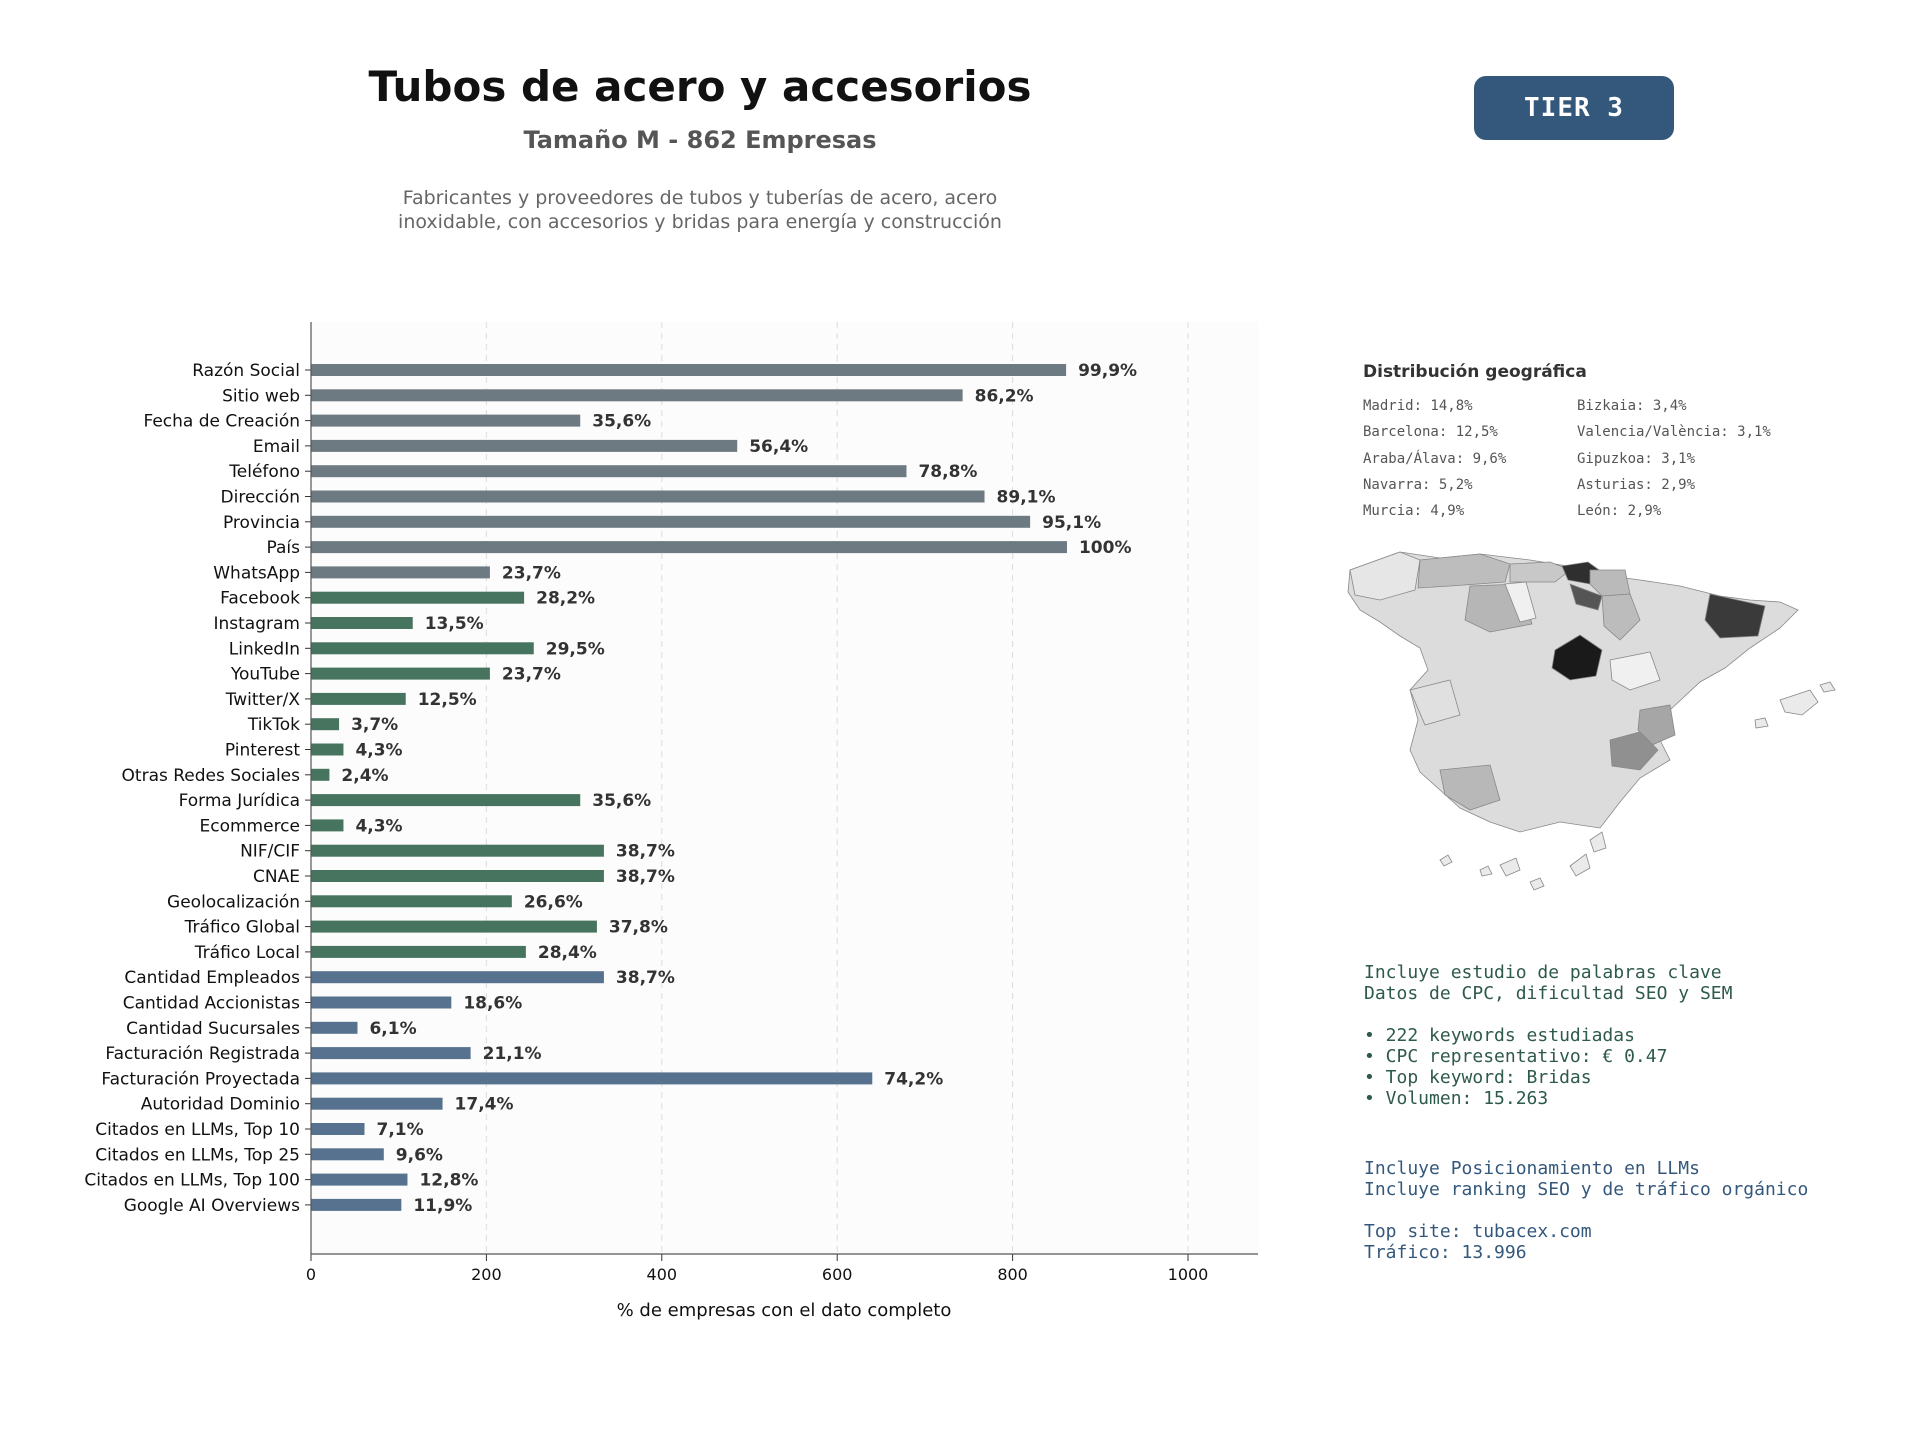 This screenshot has width=1920, height=1440. What do you see at coordinates (1026, 498) in the screenshot?
I see `data-label: 89,1%` at bounding box center [1026, 498].